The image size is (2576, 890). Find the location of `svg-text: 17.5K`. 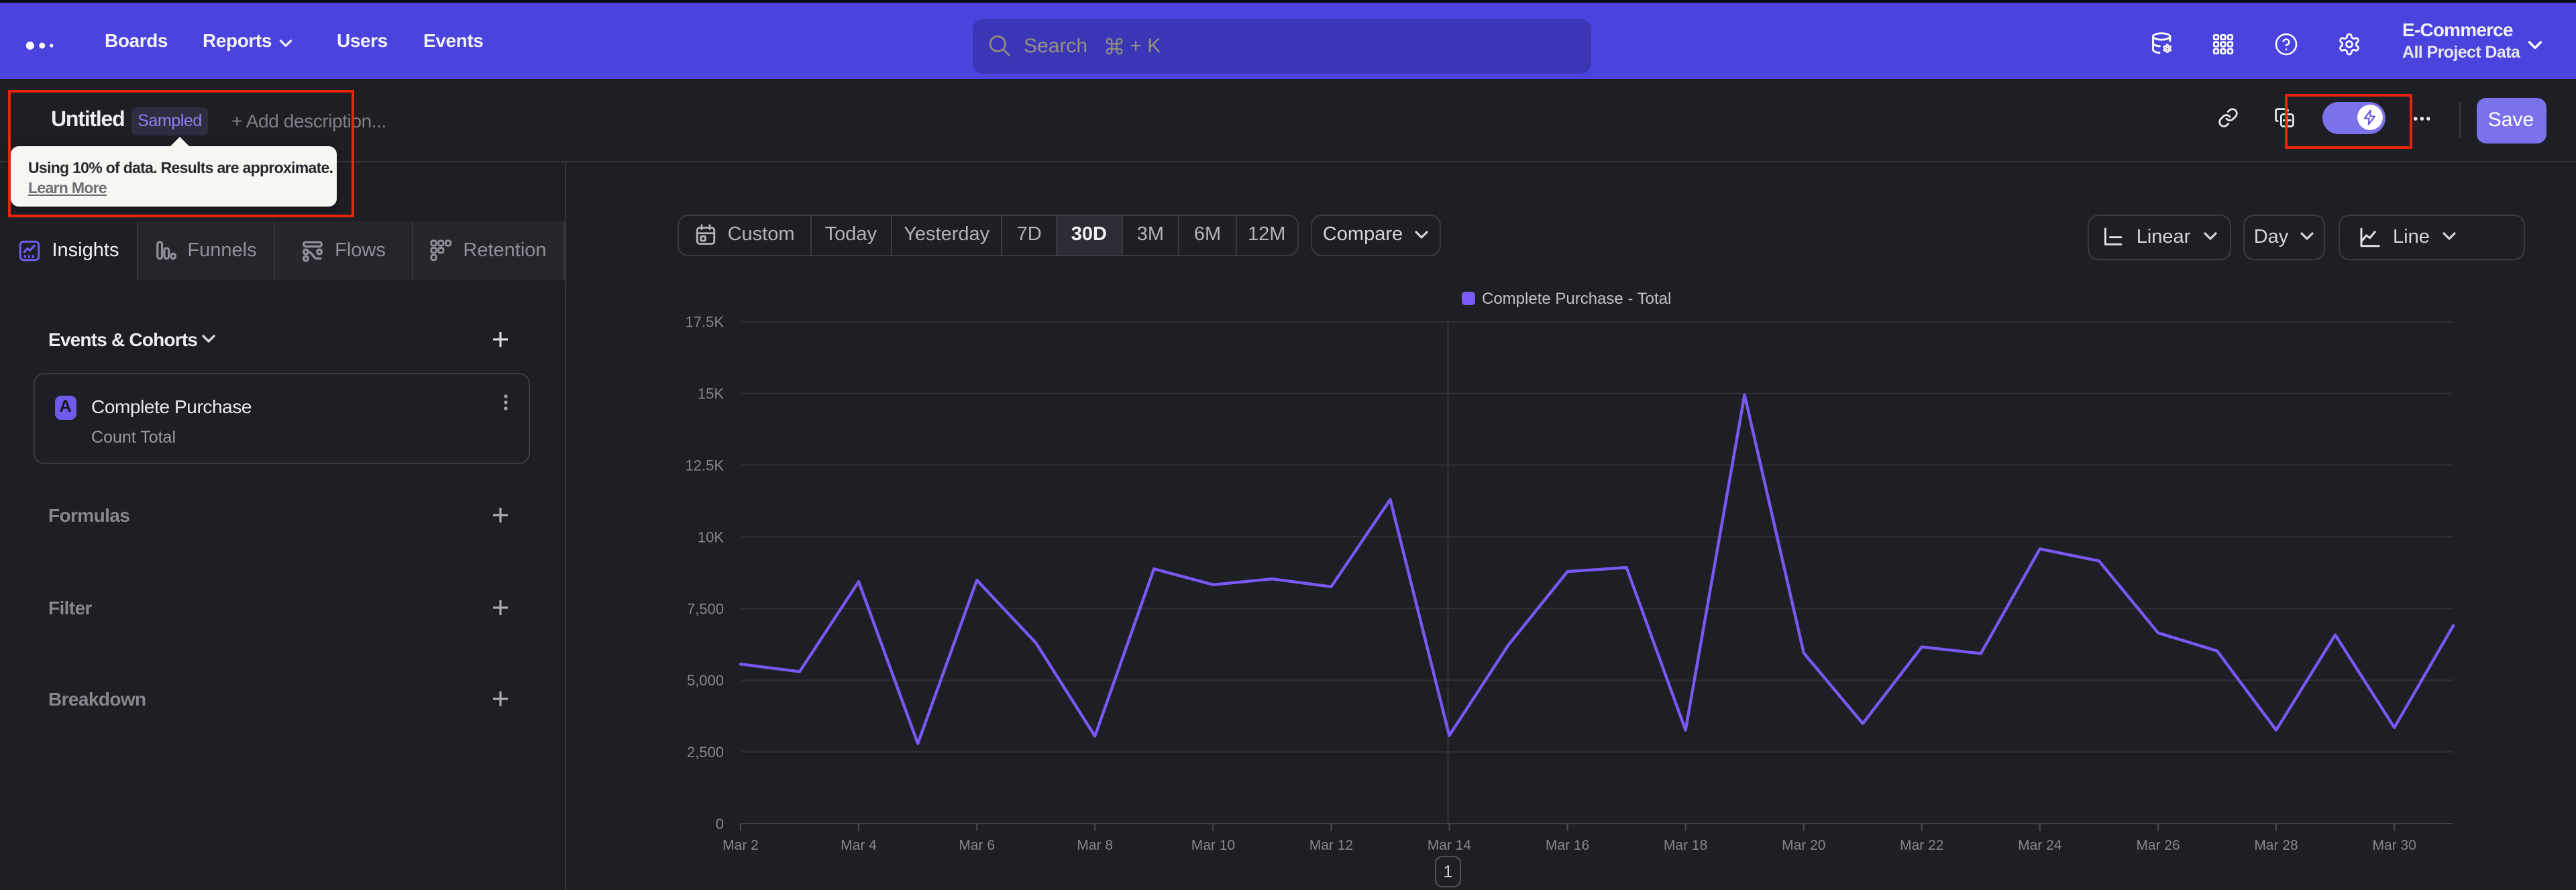

svg-text: 17.5K is located at coordinates (705, 321).